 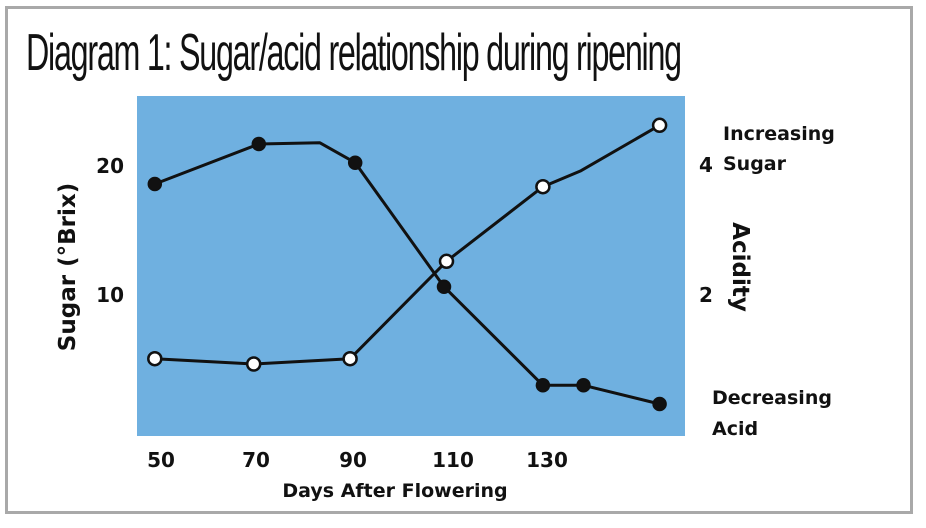 What do you see at coordinates (772, 398) in the screenshot?
I see `annotation-decreasing: Decreasing` at bounding box center [772, 398].